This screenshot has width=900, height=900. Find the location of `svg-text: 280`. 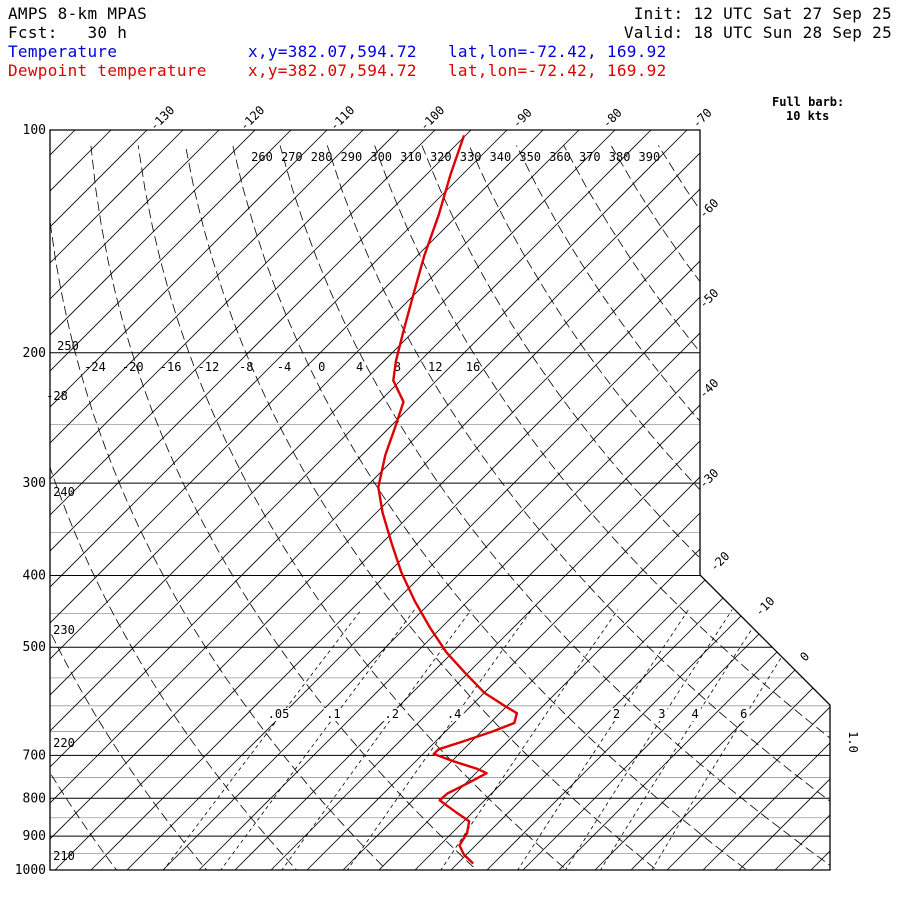

svg-text: 280 is located at coordinates (322, 157).